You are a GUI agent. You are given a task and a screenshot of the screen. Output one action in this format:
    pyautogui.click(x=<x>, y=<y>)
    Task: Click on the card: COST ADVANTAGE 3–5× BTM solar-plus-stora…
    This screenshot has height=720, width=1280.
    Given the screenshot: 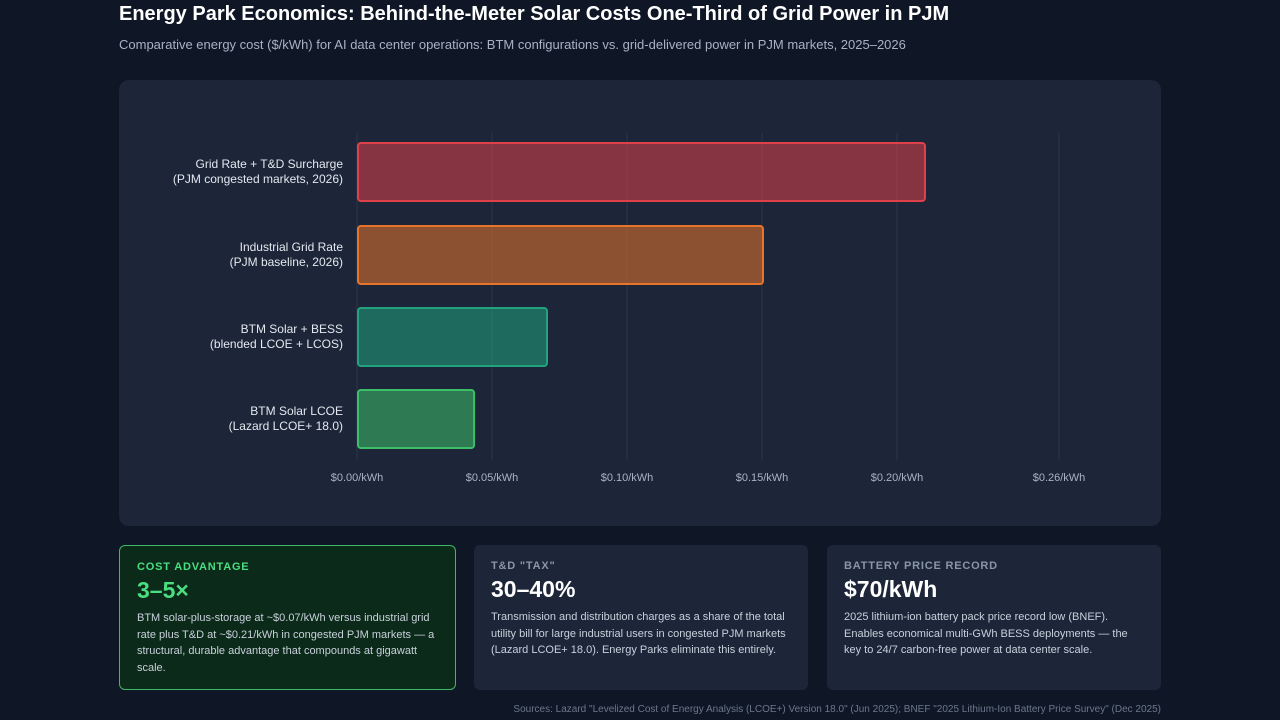 What is the action you would take?
    pyautogui.click(x=287, y=617)
    